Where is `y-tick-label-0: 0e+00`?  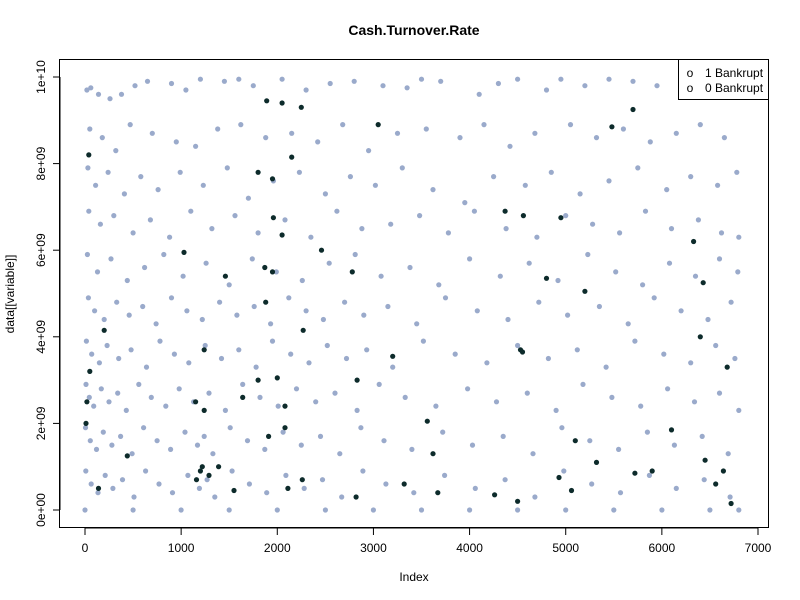 y-tick-label-0: 0e+00 is located at coordinates (41, 510).